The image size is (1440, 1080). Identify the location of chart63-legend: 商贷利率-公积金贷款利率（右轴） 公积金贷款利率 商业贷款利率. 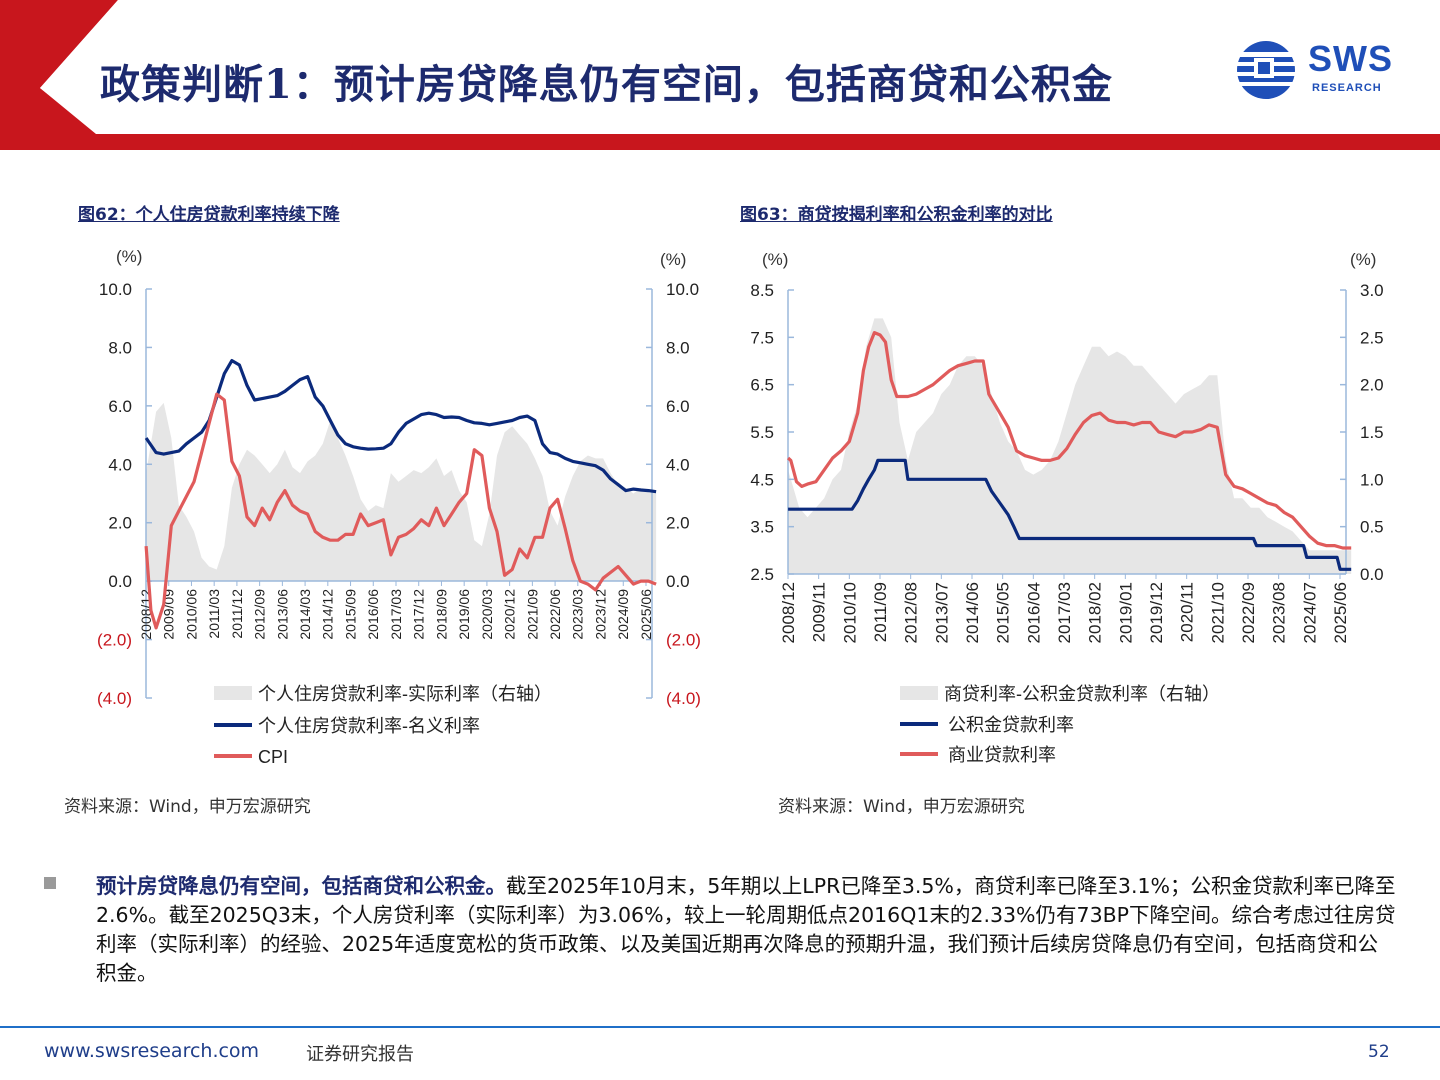
(1060, 724).